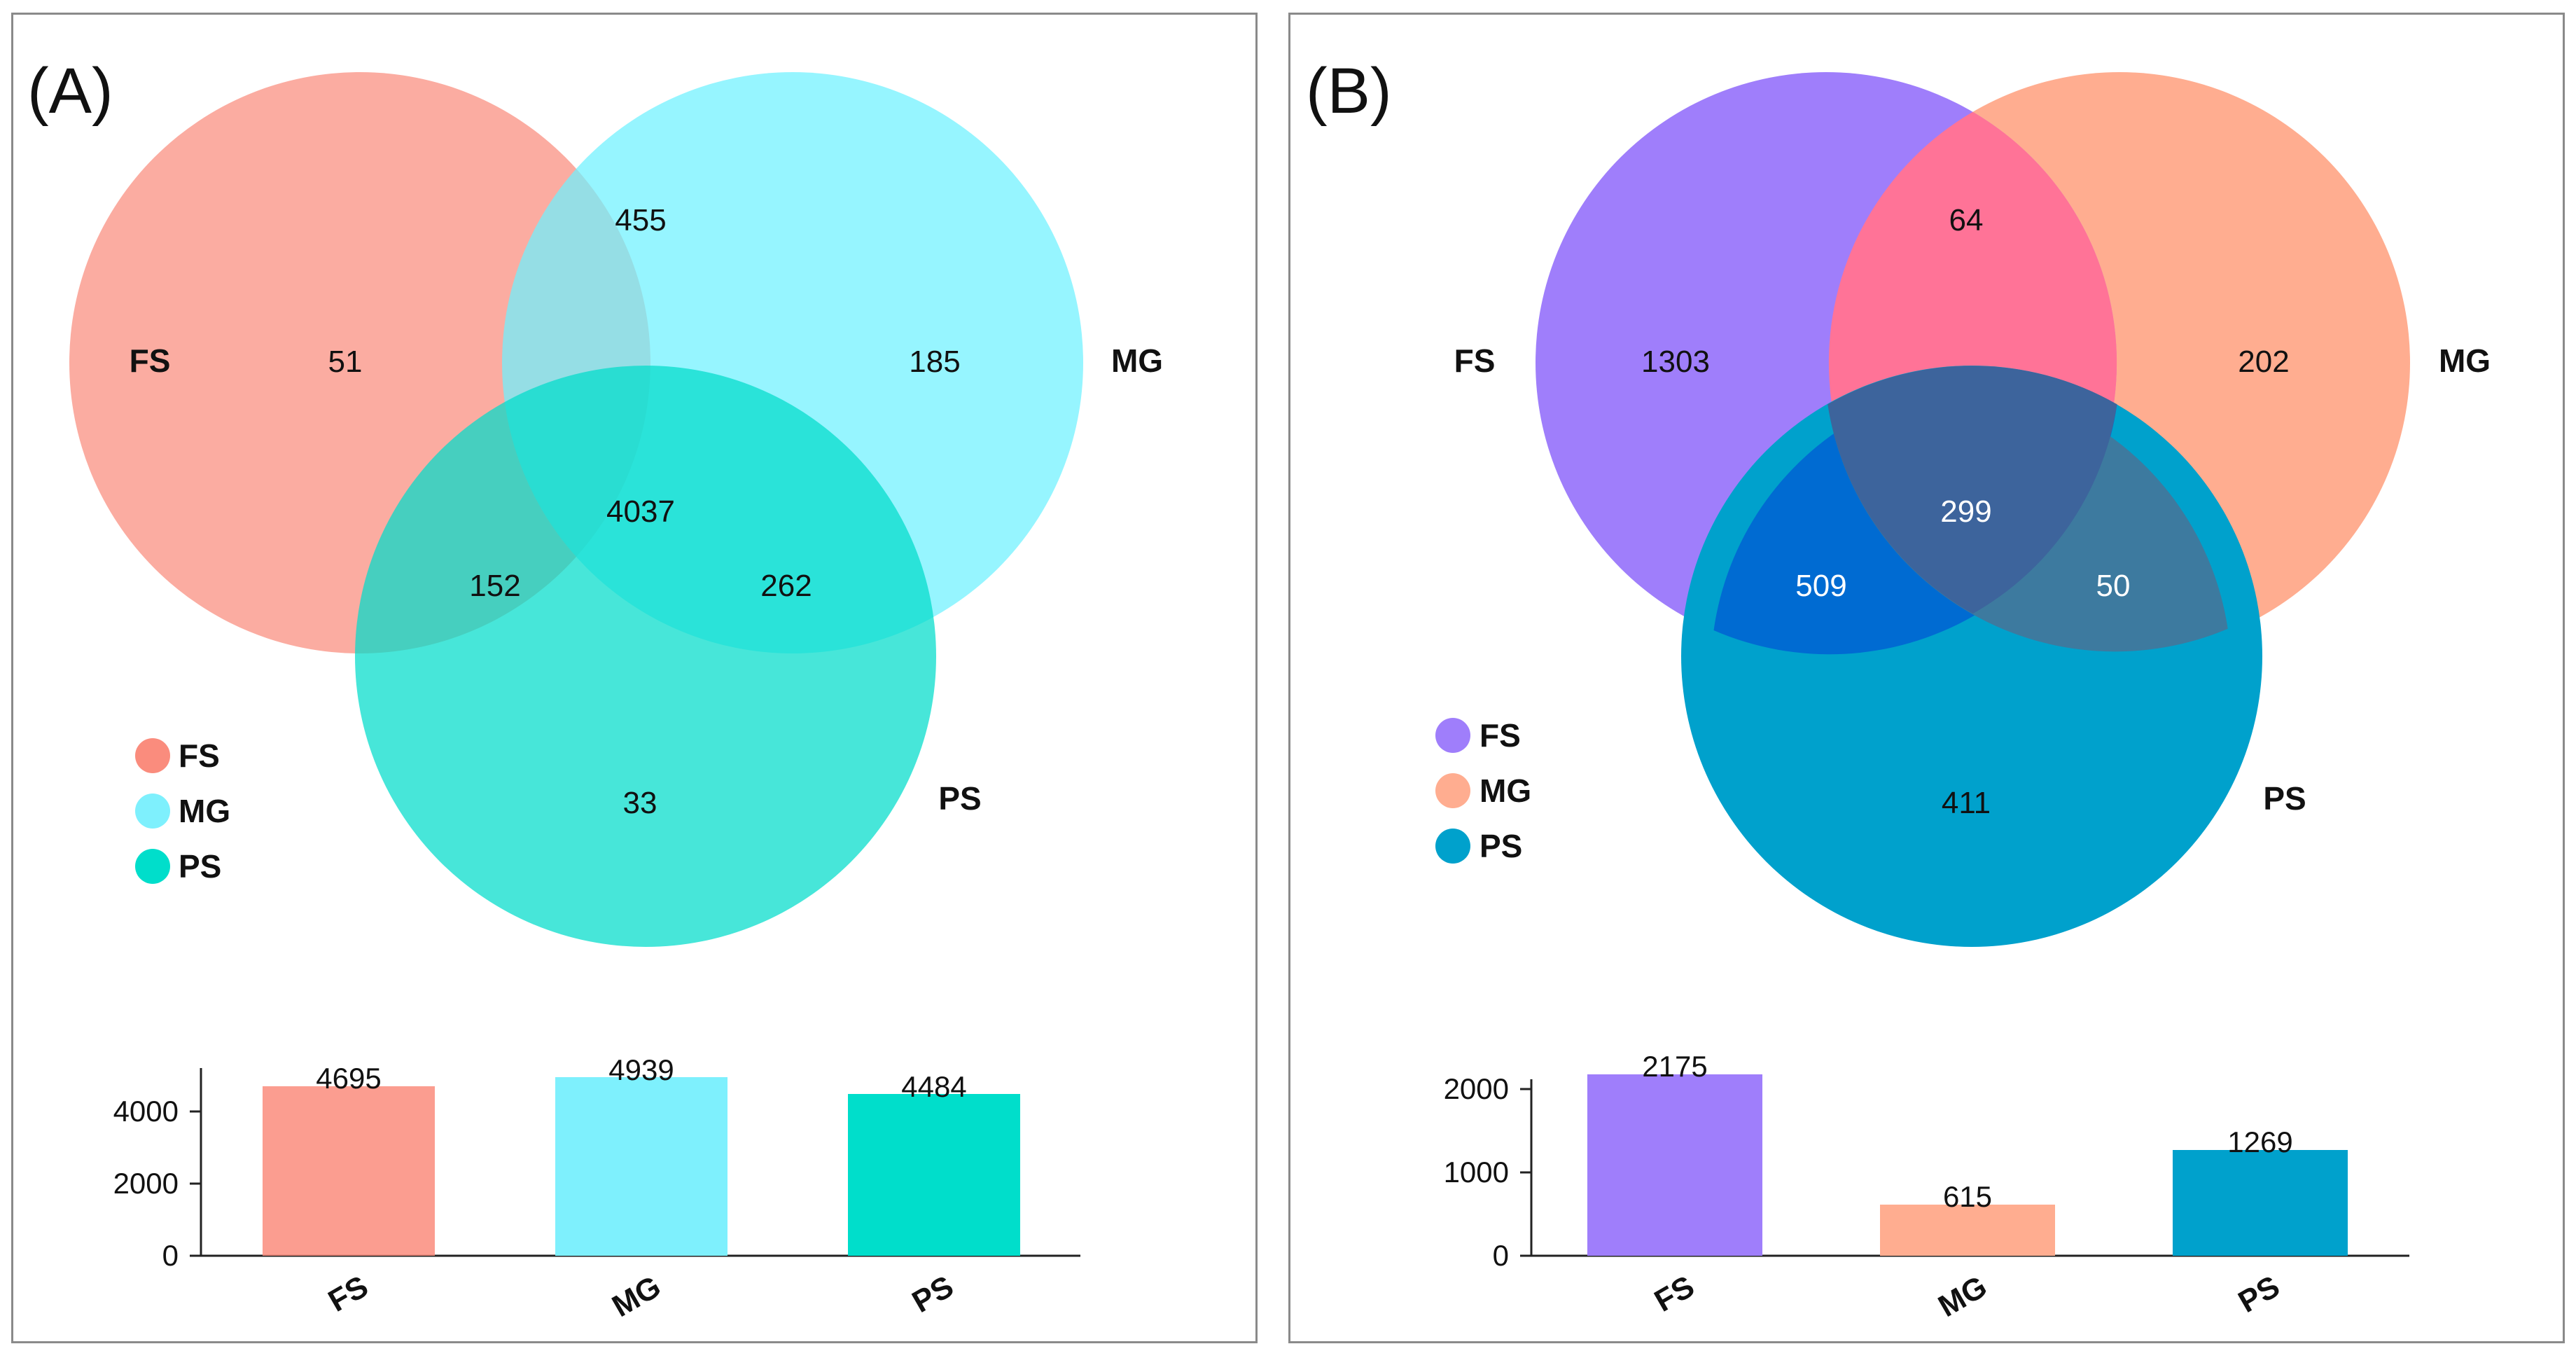 The height and width of the screenshot is (1358, 2576). I want to click on bar-chart-a: 0 2000 4000 4695 4939 4484 FS MG PS, so click(596, 1188).